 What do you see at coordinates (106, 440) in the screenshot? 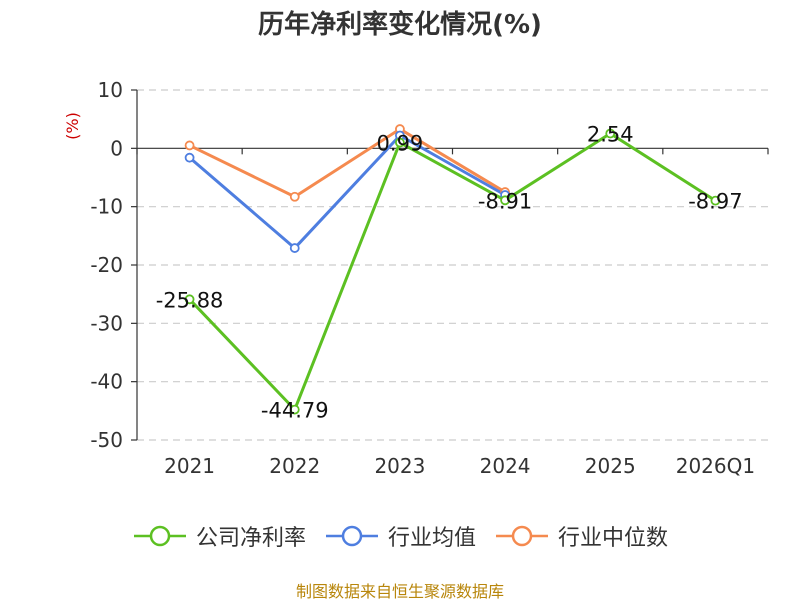
I see `y-tick-label: -50` at bounding box center [106, 440].